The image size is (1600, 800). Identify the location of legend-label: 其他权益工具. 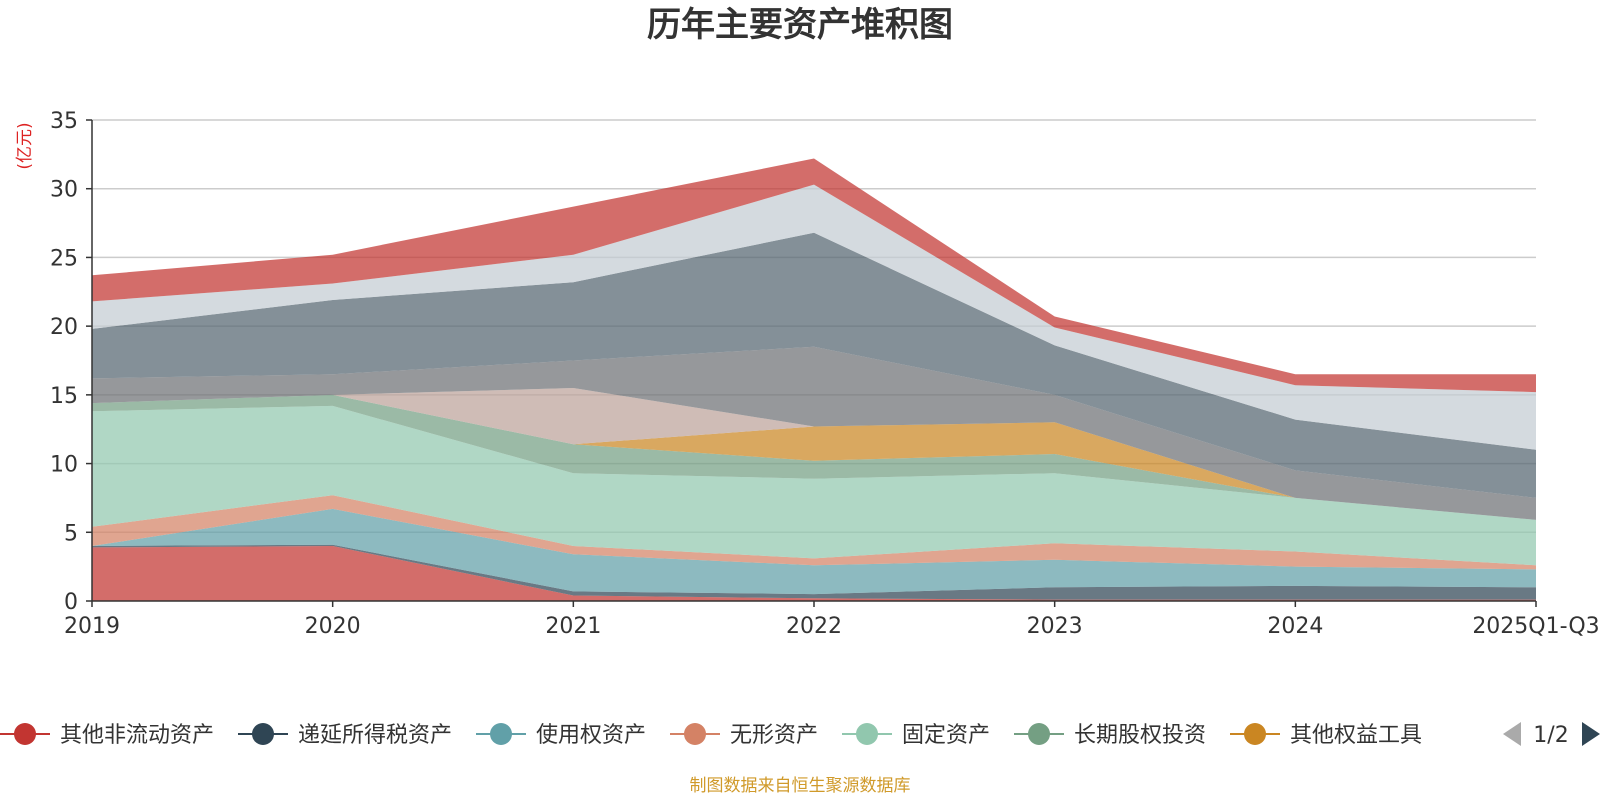
(1356, 735).